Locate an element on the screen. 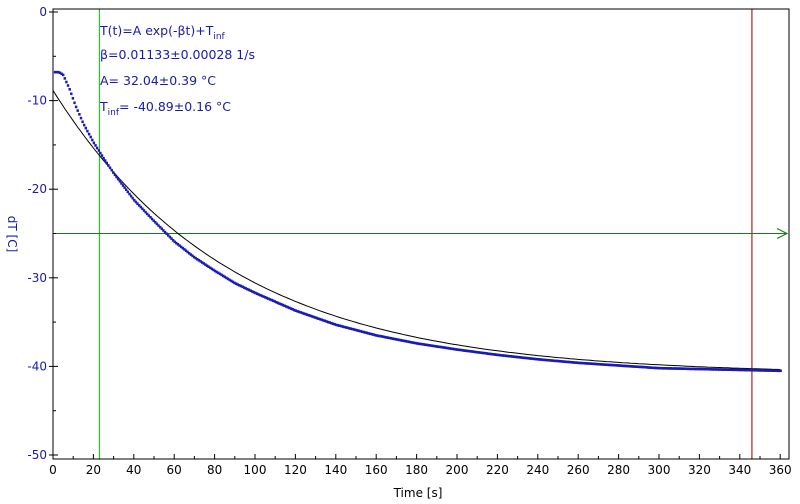  x-tick-label: 120 is located at coordinates (295, 470).